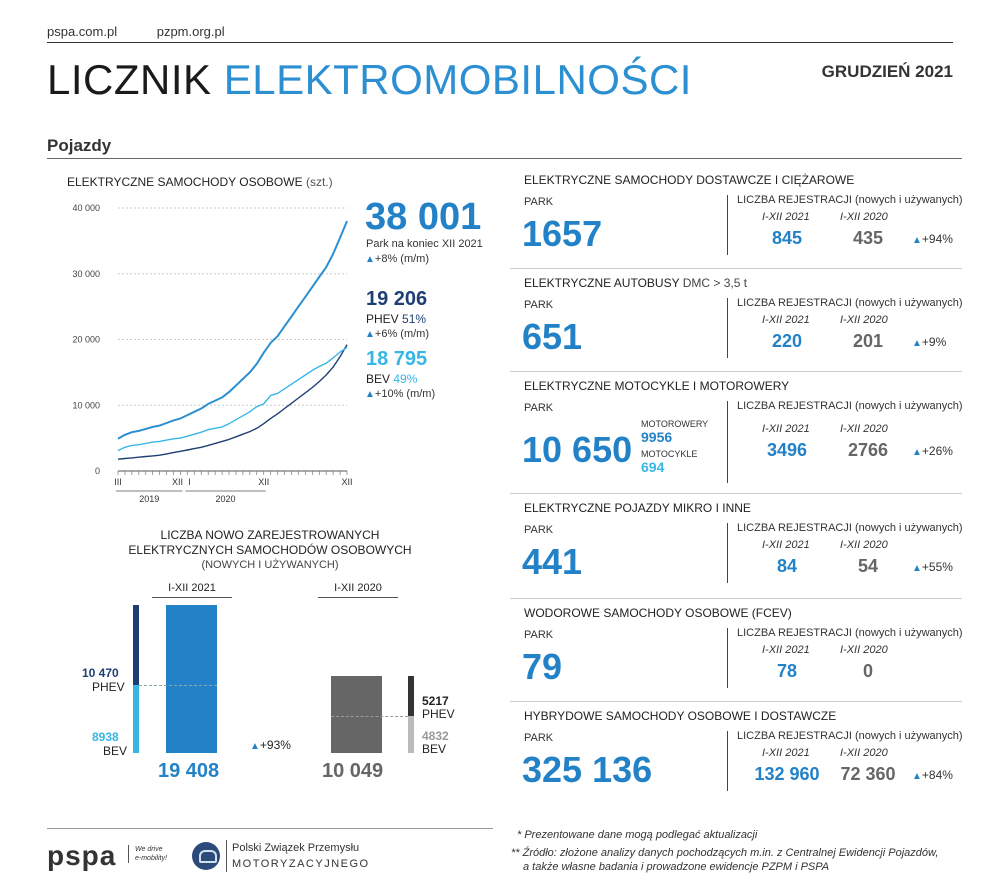 This screenshot has height=881, width=1000. What do you see at coordinates (206, 856) in the screenshot?
I see `pzpm-logo-icon` at bounding box center [206, 856].